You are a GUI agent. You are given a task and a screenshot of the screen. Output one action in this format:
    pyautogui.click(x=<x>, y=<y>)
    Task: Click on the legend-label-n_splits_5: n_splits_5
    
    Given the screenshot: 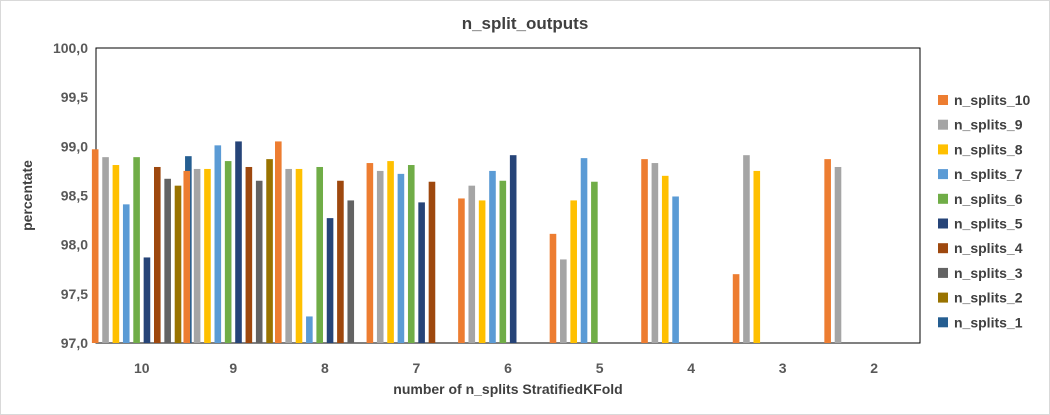 What is the action you would take?
    pyautogui.click(x=988, y=224)
    